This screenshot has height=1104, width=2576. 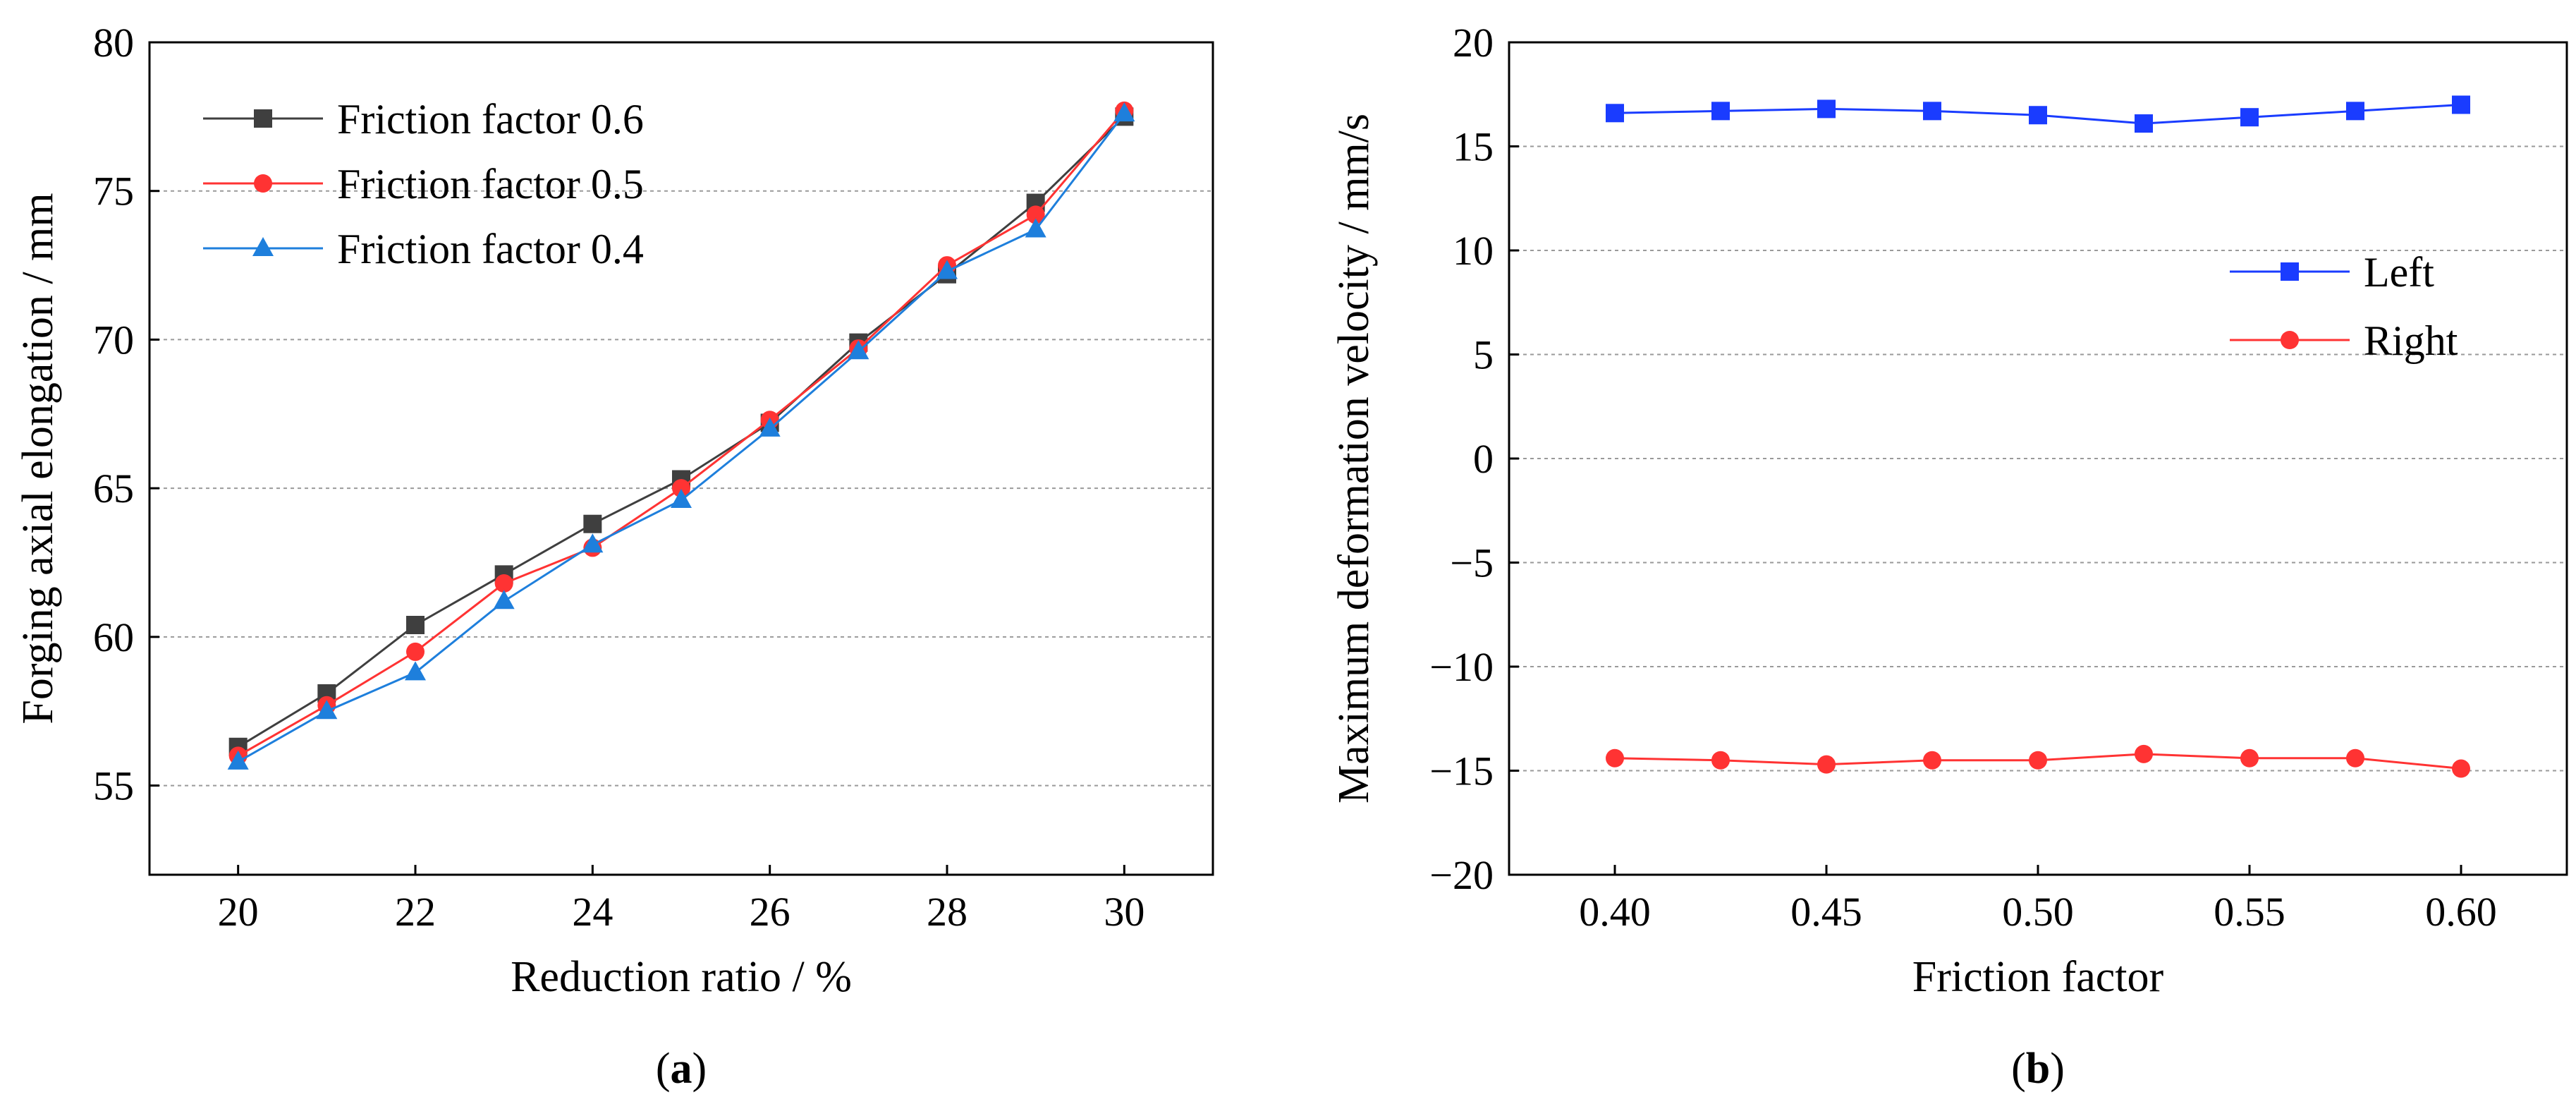 What do you see at coordinates (1826, 912) in the screenshot?
I see `b-x-tick-label: 0.45` at bounding box center [1826, 912].